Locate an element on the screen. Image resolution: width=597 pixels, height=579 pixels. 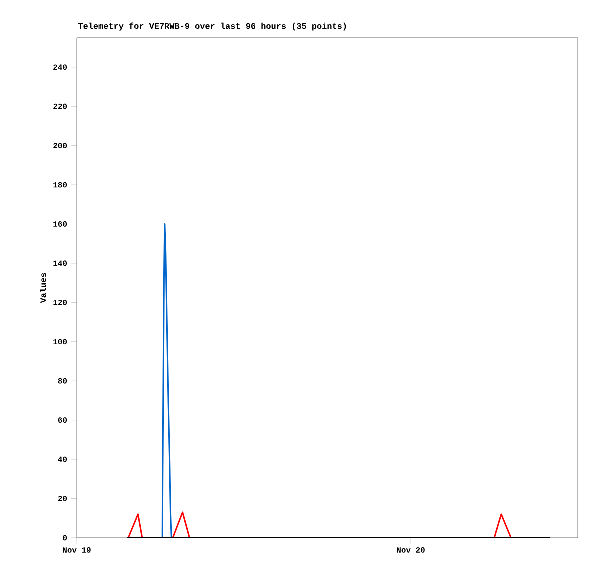
y-axis-title: Values is located at coordinates (43, 288).